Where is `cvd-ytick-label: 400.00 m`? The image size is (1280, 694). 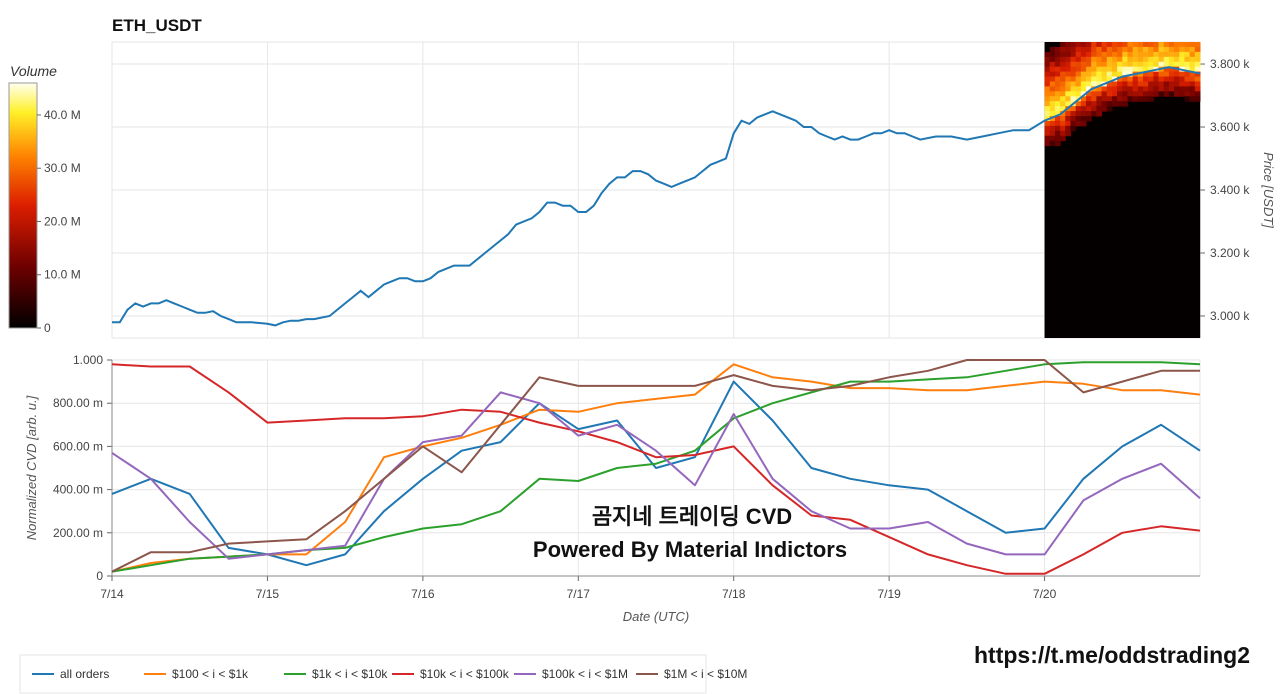
cvd-ytick-label: 400.00 m is located at coordinates (78, 490).